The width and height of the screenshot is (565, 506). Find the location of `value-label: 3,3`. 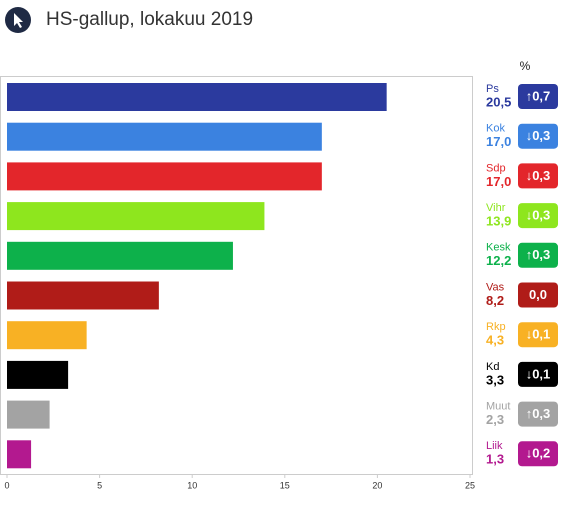

value-label: 3,3 is located at coordinates (495, 379).